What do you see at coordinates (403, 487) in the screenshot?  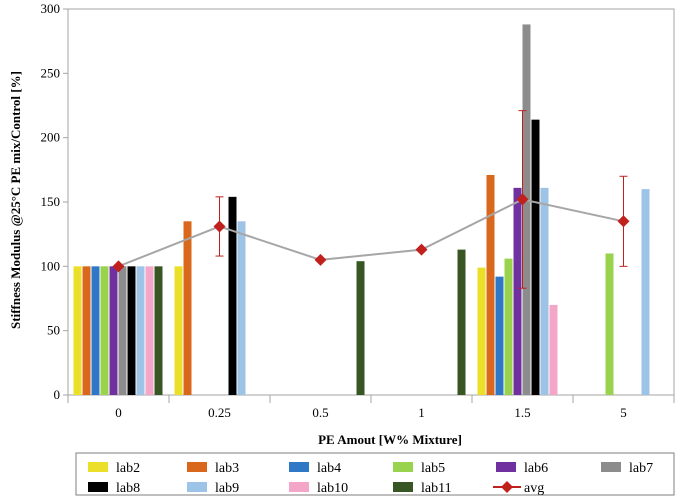 I see `legend-swatch-lab11` at bounding box center [403, 487].